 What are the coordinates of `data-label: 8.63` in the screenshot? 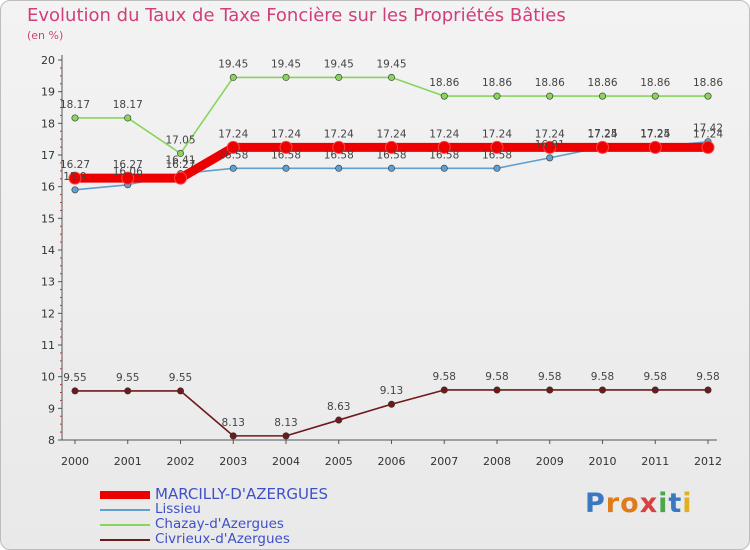 It's located at (338, 407).